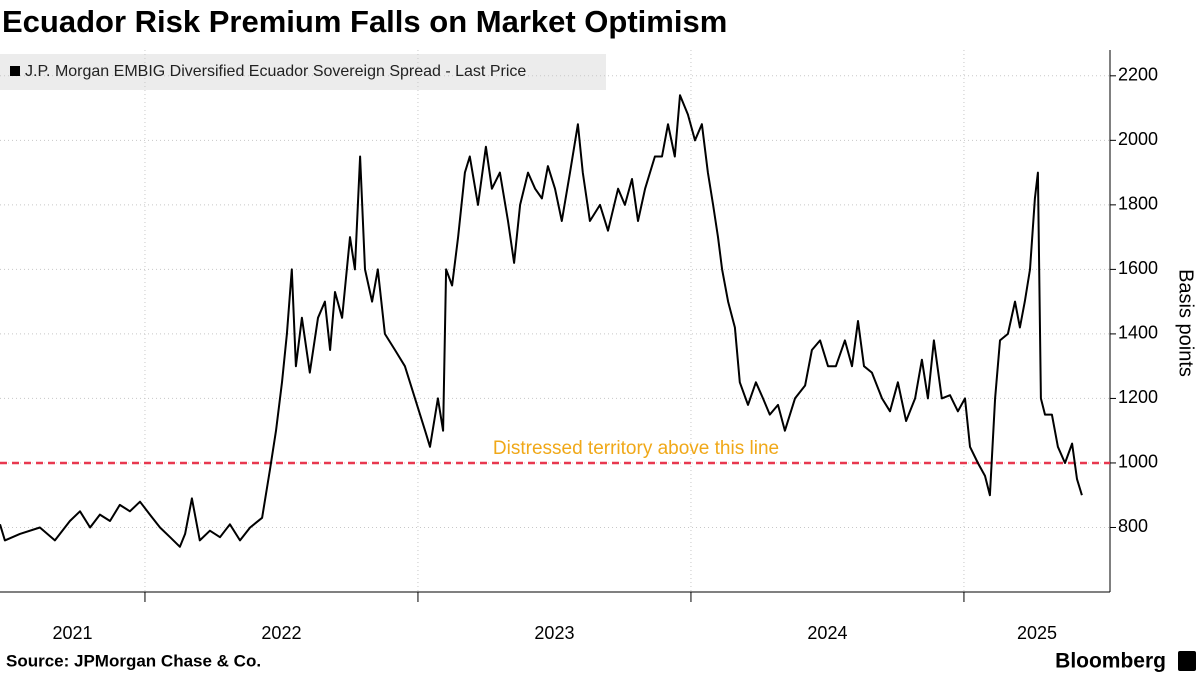  I want to click on x-tick-label: 2024, so click(827, 633).